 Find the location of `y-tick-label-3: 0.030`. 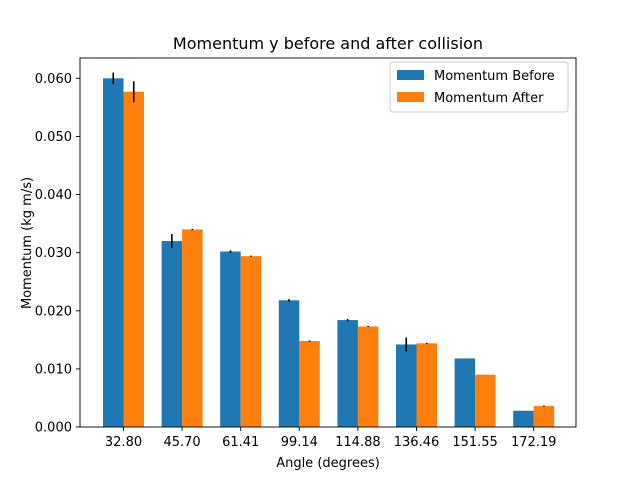

y-tick-label-3: 0.030 is located at coordinates (53, 253).